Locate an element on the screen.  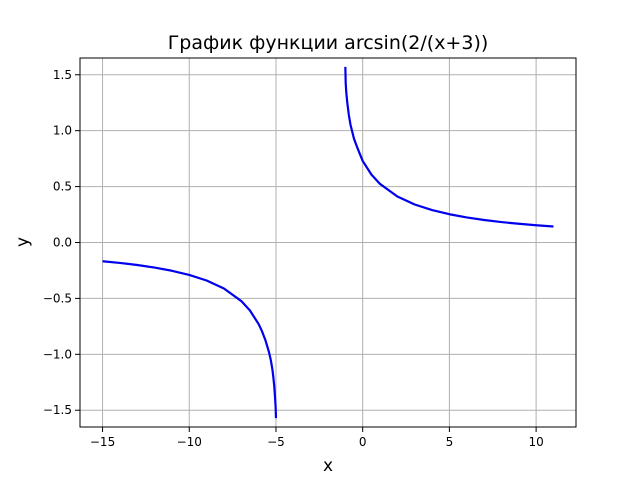
y-tick-label: 1.5 is located at coordinates (62, 75).